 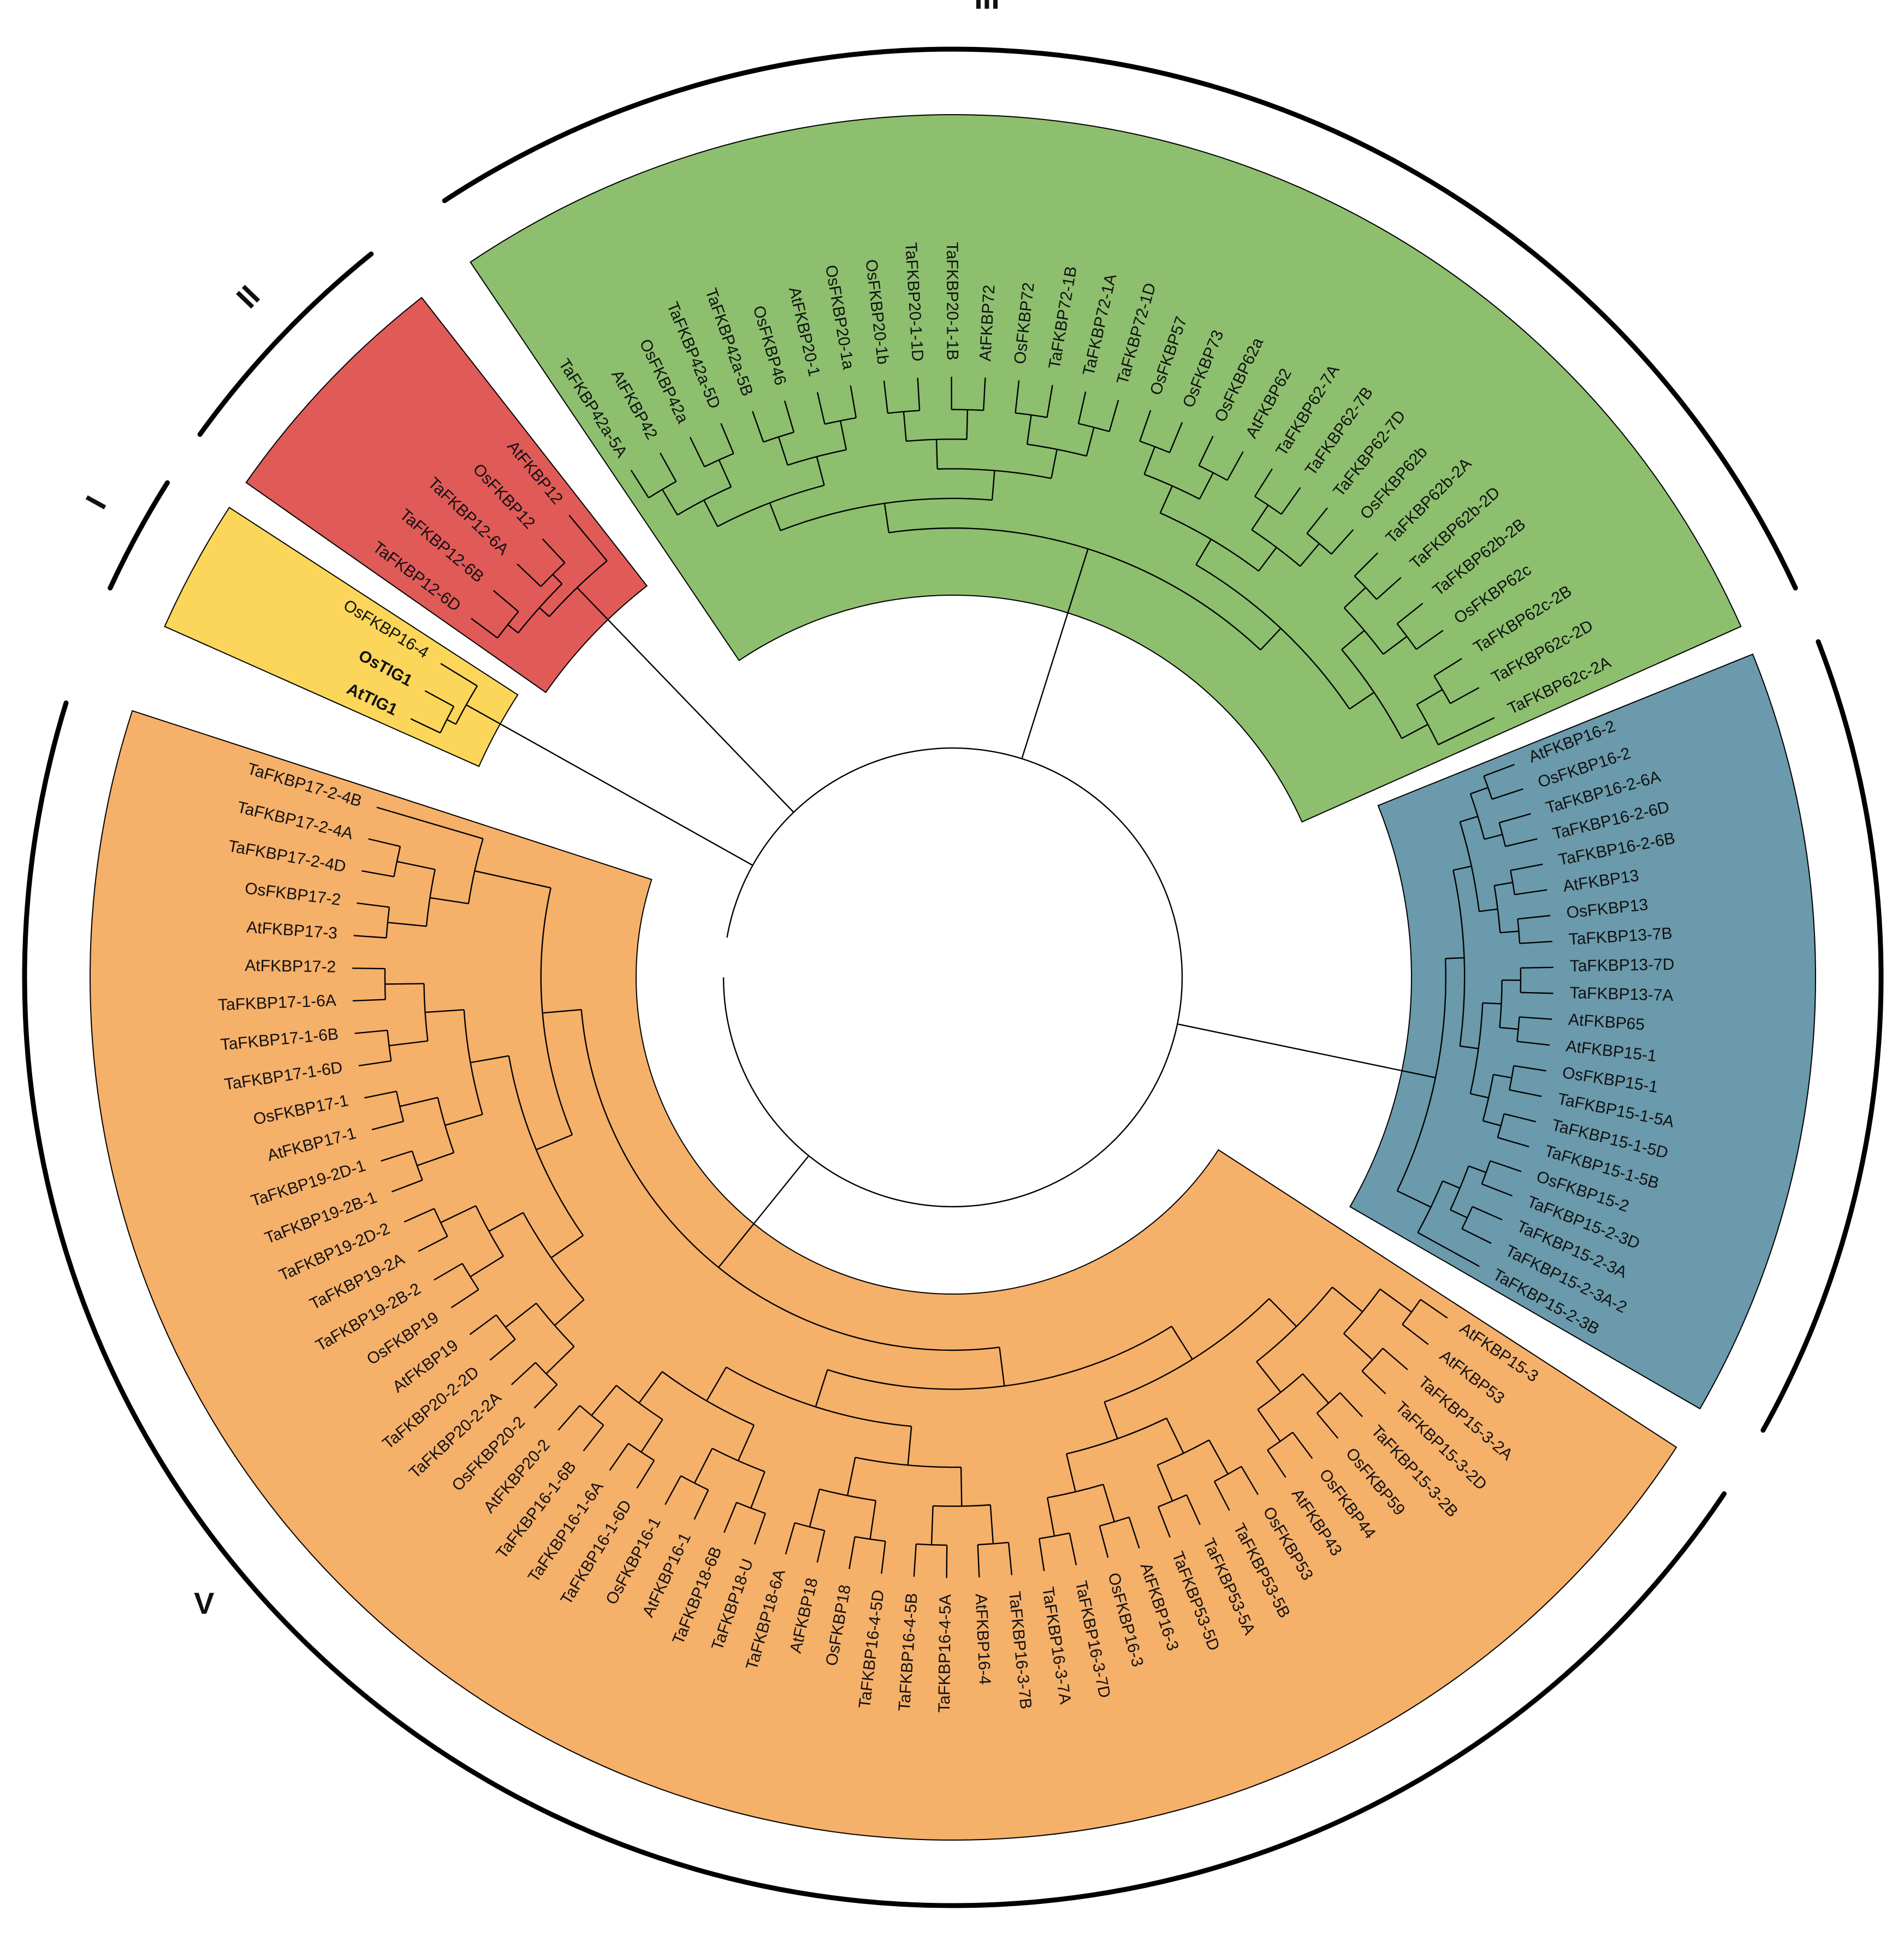 What do you see at coordinates (290, 966) in the screenshot?
I see `leaf-label: AtFKBP17-2` at bounding box center [290, 966].